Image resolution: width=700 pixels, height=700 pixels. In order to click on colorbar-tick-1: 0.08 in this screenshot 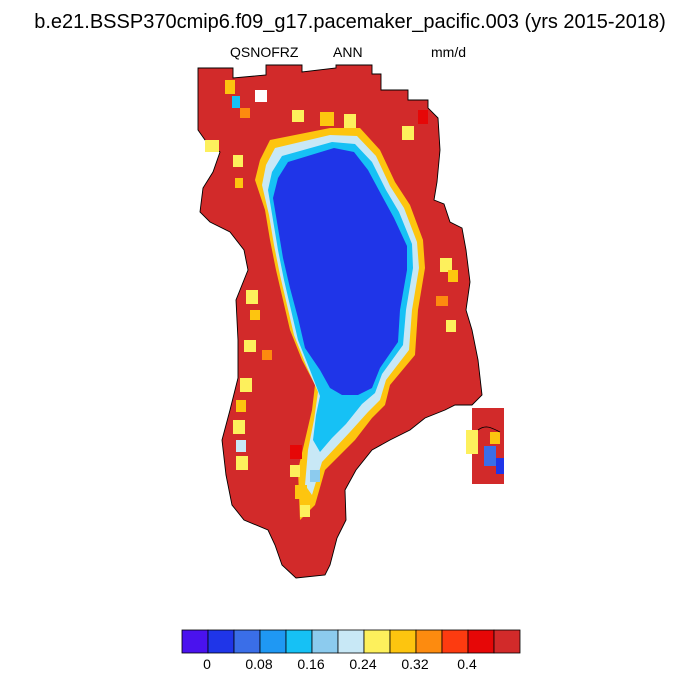, I will do `click(258, 664)`.